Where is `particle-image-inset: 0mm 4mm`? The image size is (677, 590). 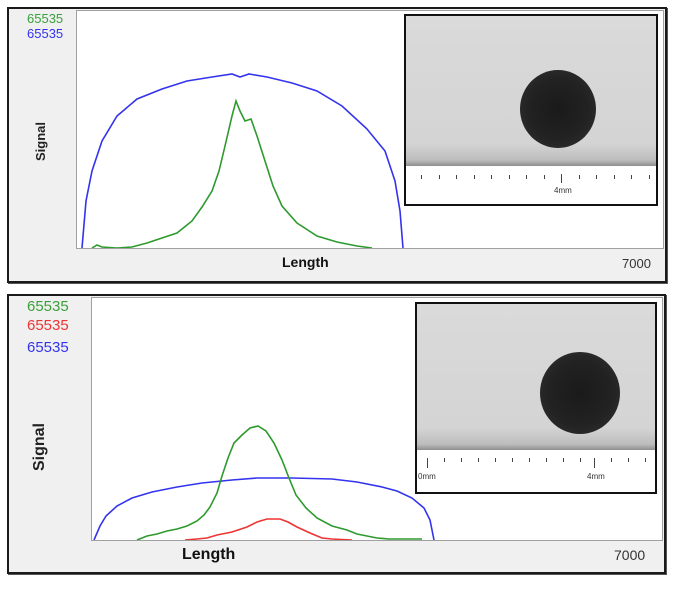 particle-image-inset: 0mm 4mm is located at coordinates (536, 398).